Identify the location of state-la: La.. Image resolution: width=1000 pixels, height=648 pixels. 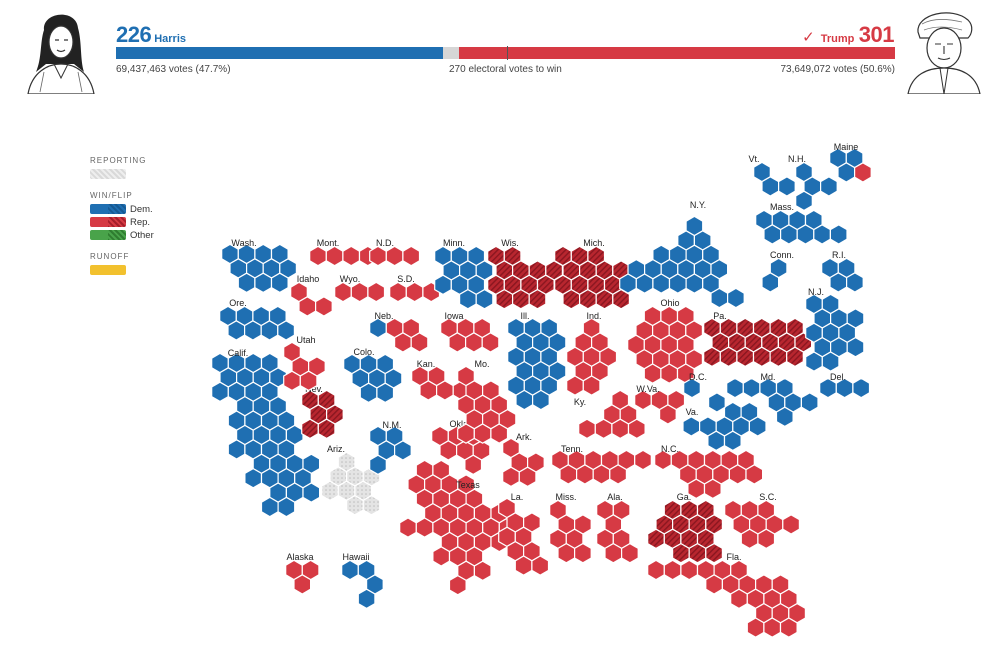
(524, 534).